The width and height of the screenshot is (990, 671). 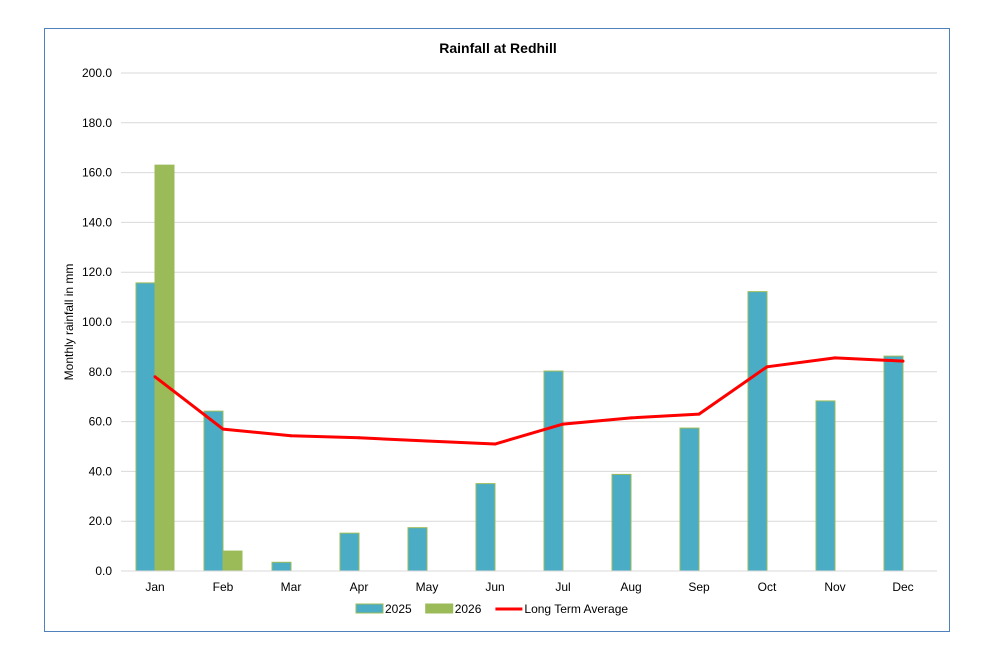 What do you see at coordinates (101, 372) in the screenshot?
I see `y-tick-label: 80.0` at bounding box center [101, 372].